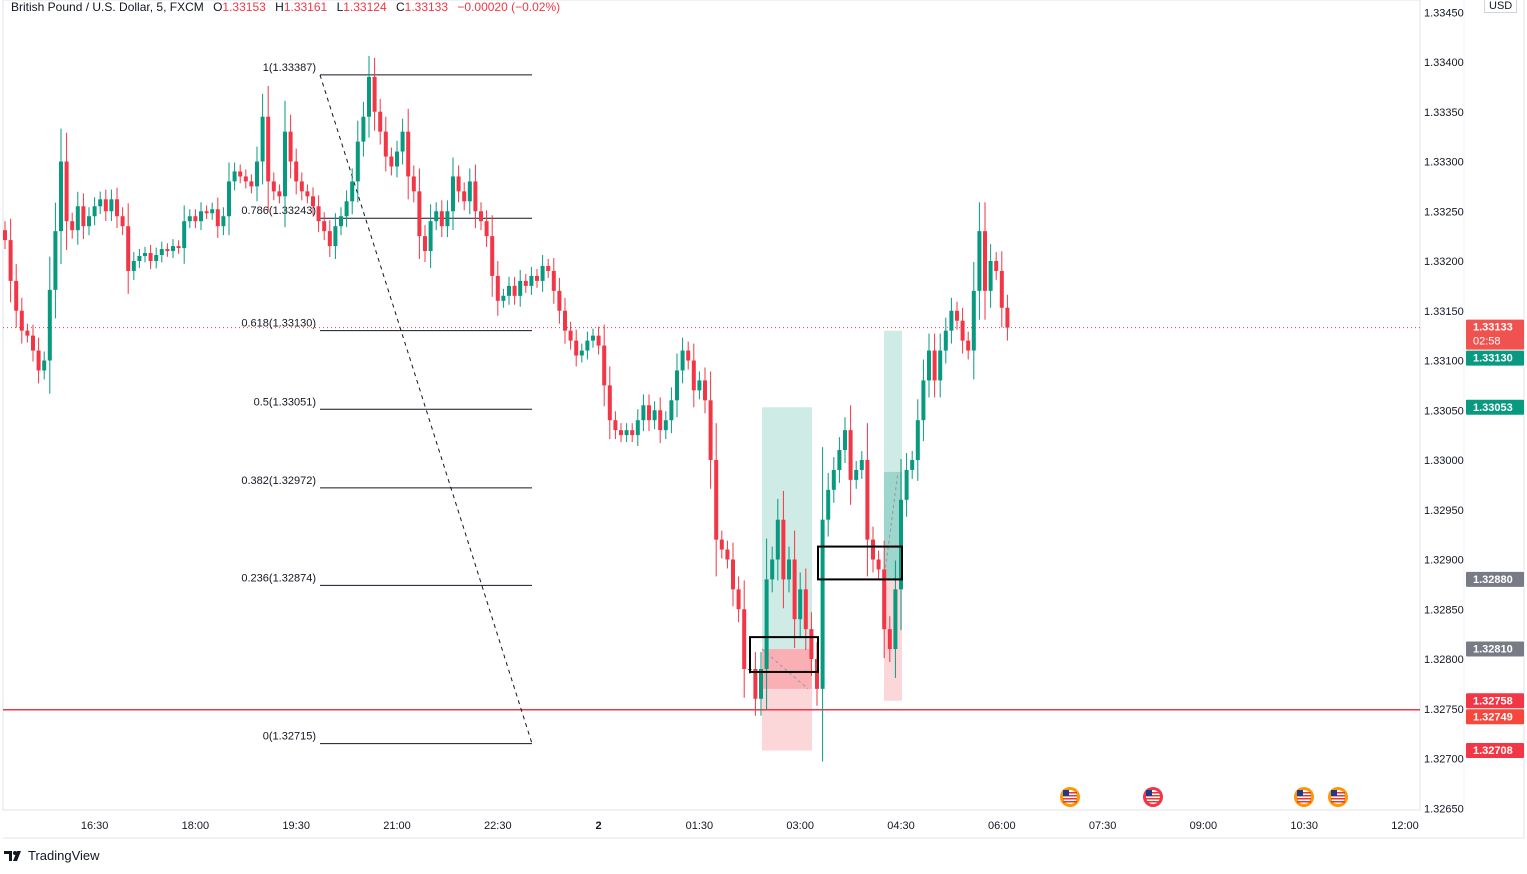 This screenshot has height=874, width=1527. Describe the element at coordinates (1405, 826) in the screenshot. I see `time-tick-label: 12:00` at that location.